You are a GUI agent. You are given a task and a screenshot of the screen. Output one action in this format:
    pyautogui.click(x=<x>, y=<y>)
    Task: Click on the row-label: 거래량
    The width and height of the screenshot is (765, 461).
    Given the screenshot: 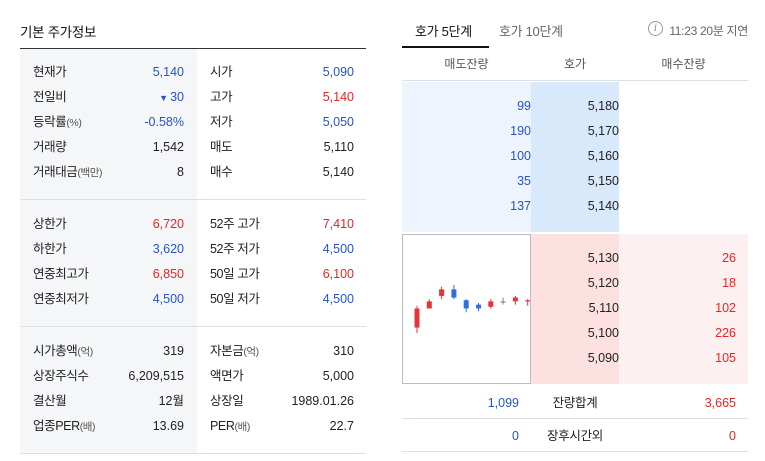 What is the action you would take?
    pyautogui.click(x=50, y=147)
    